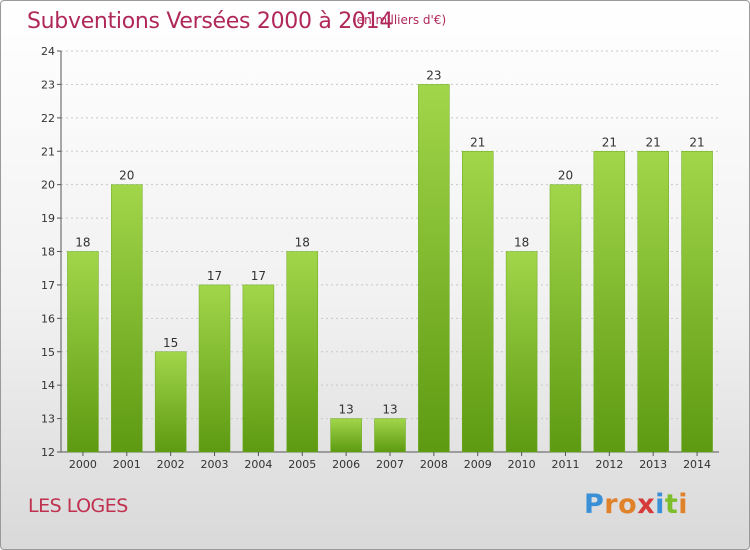 This screenshot has width=750, height=550. I want to click on bar-2007, so click(390, 435).